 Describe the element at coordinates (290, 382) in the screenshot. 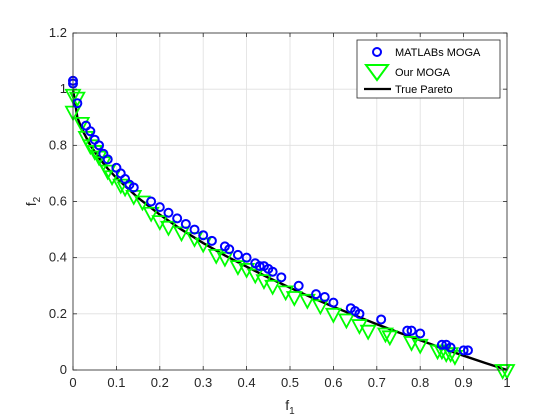

I see `x-tick-label: 0.5` at that location.